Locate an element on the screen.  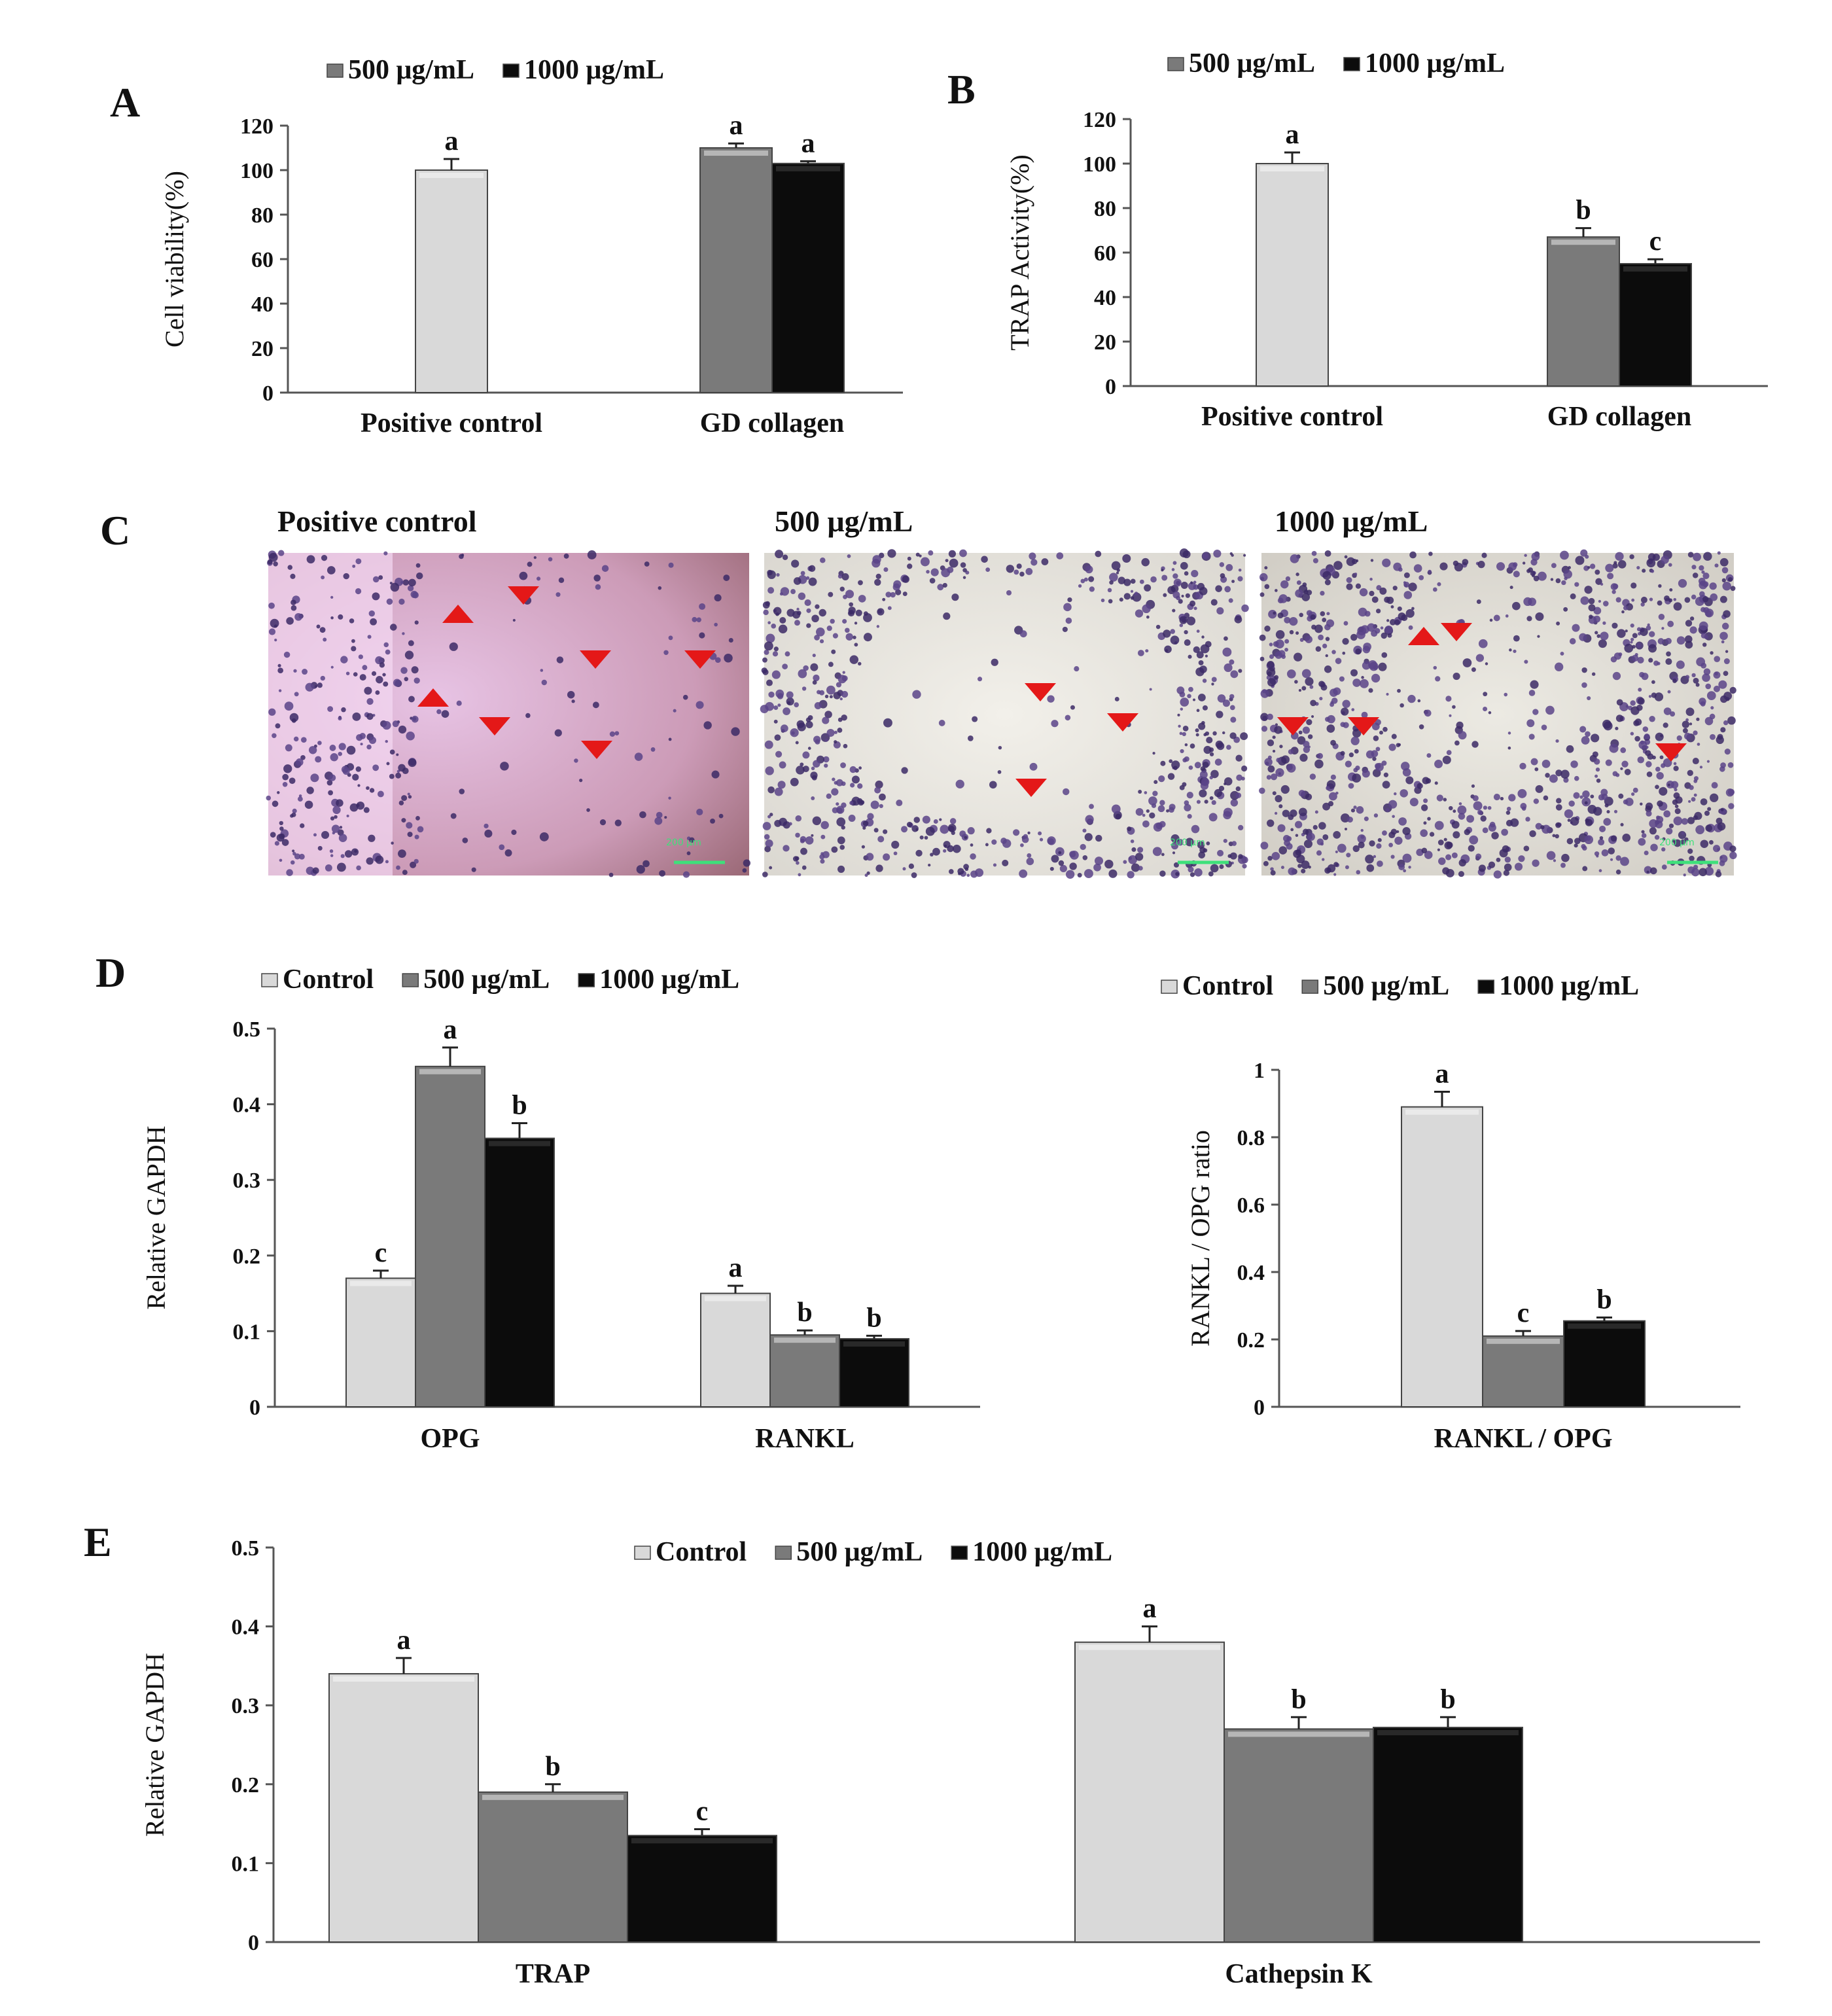
legend-swatch-dose500 is located at coordinates (1175, 64).